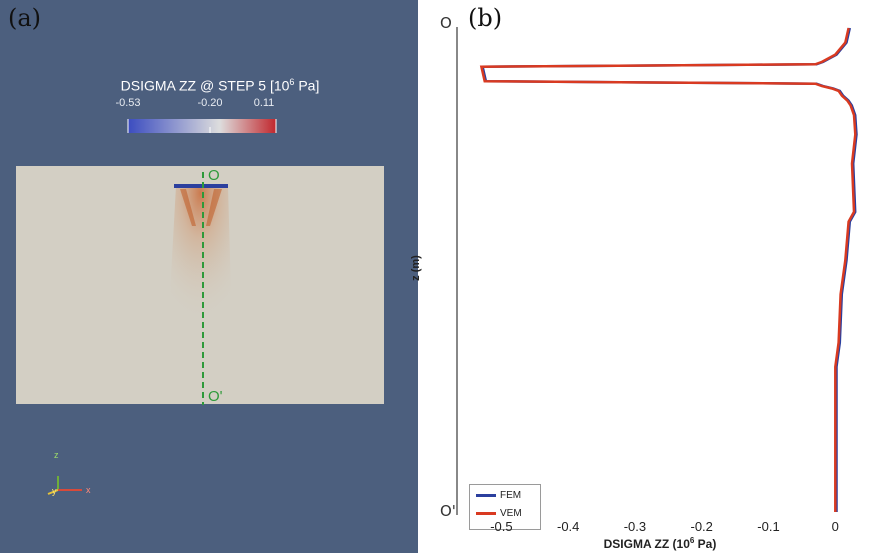 This screenshot has width=875, height=558. I want to click on x-tick-label: -0.5, so click(501, 526).